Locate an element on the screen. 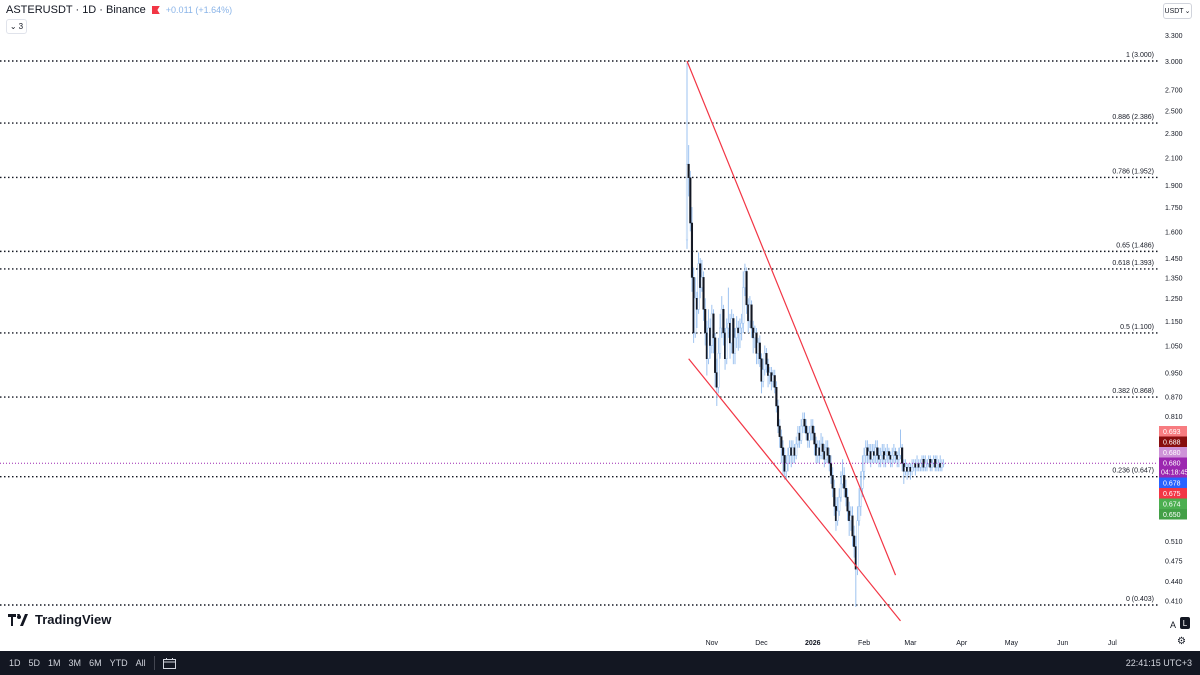 The image size is (1200, 675). chevron-down-icon: ⌄ is located at coordinates (1187, 11).